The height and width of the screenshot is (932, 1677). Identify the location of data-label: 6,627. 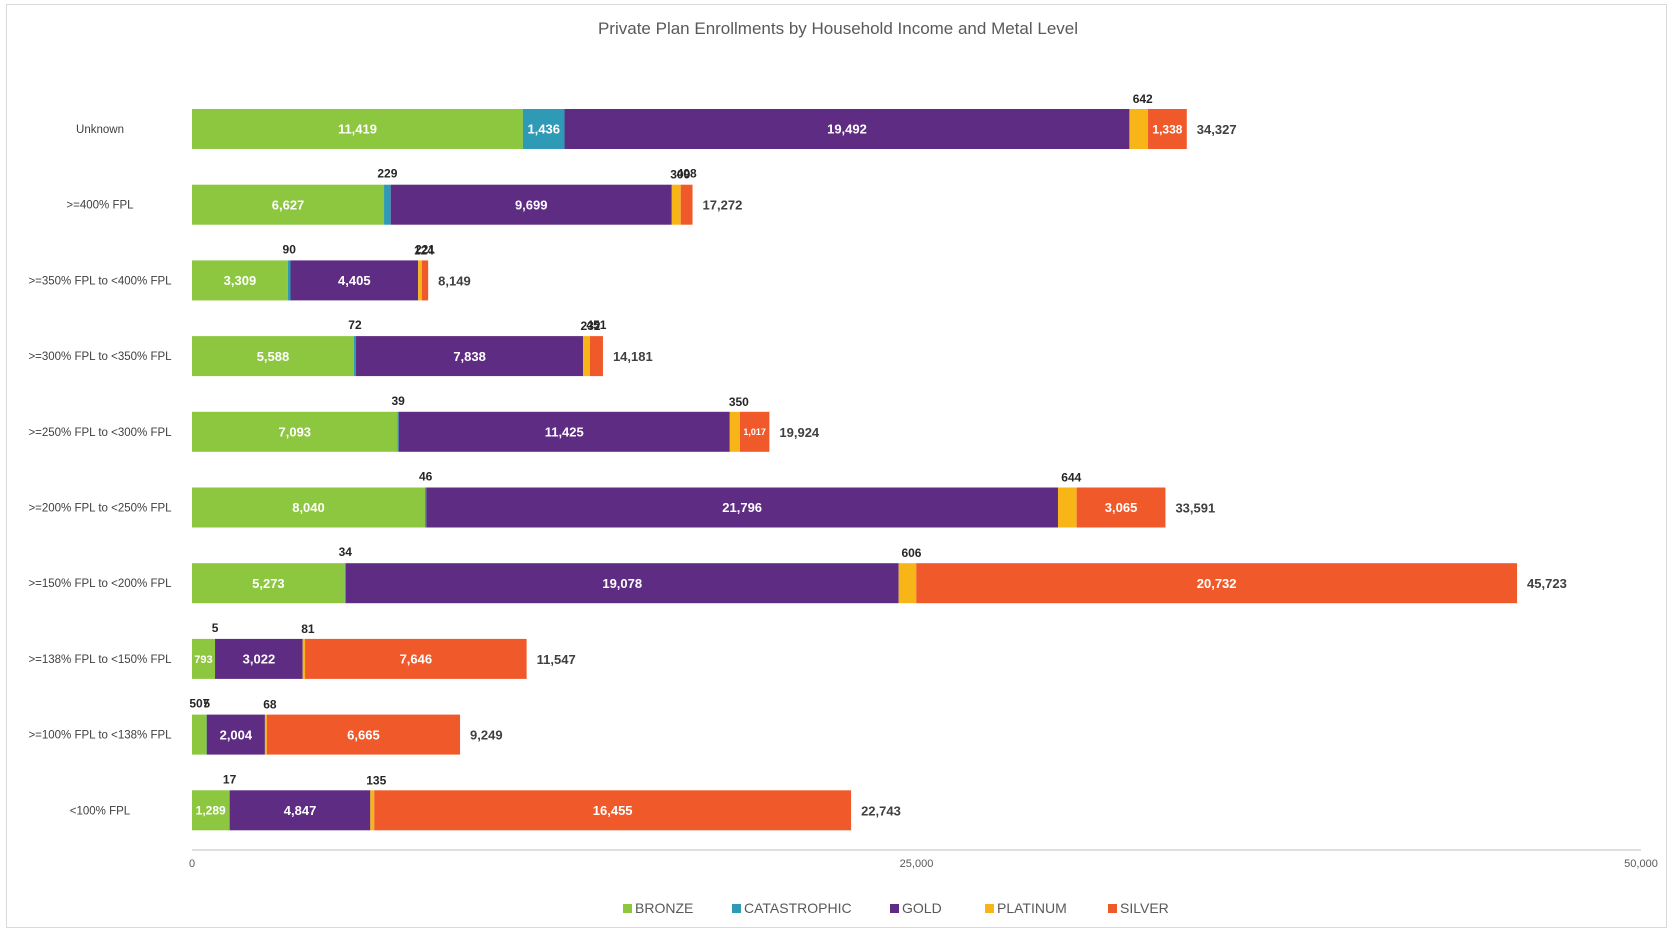
(288, 204).